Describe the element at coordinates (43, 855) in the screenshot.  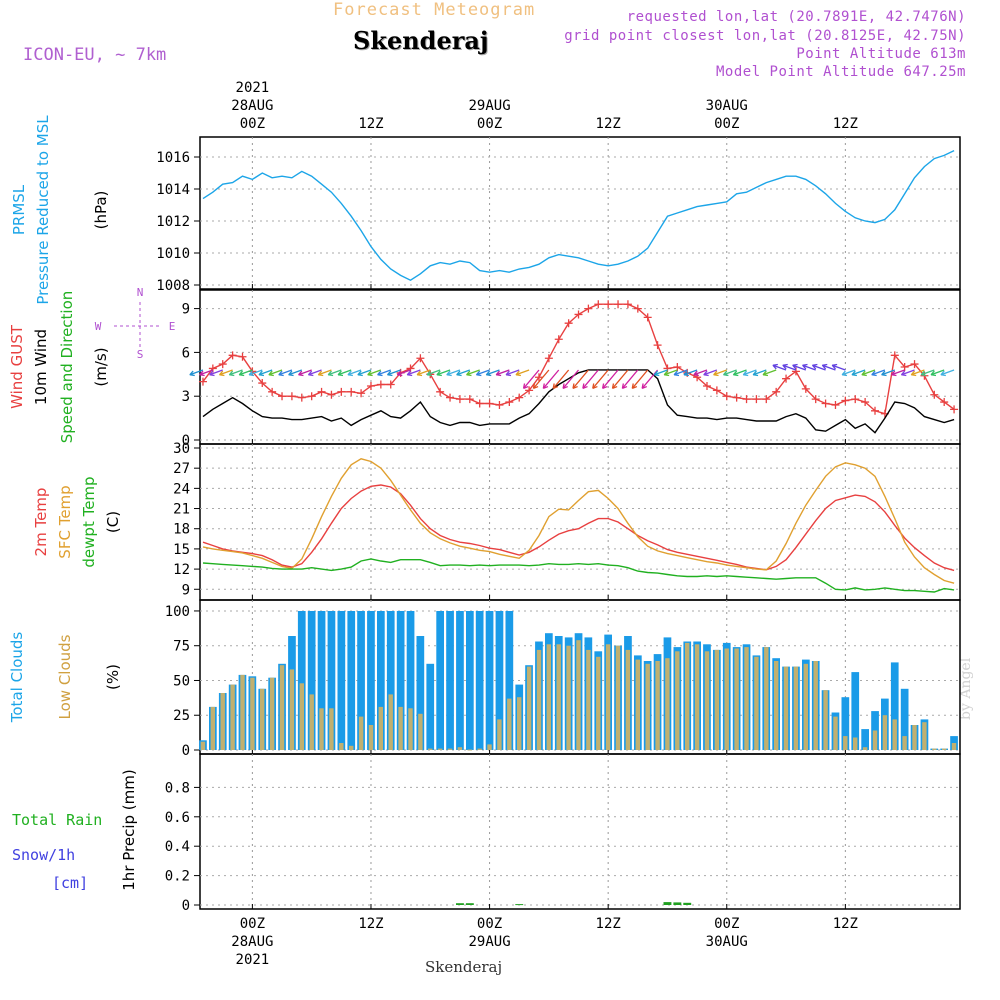
I see `precip-legend-label: Snow/1h` at that location.